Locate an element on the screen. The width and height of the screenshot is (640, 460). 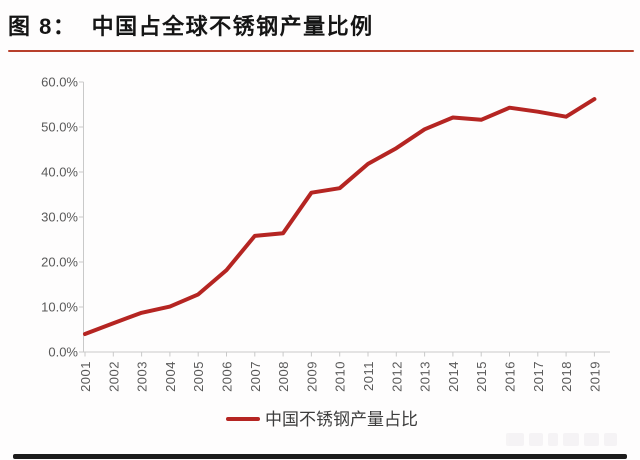
watermark is located at coordinates (567, 439).